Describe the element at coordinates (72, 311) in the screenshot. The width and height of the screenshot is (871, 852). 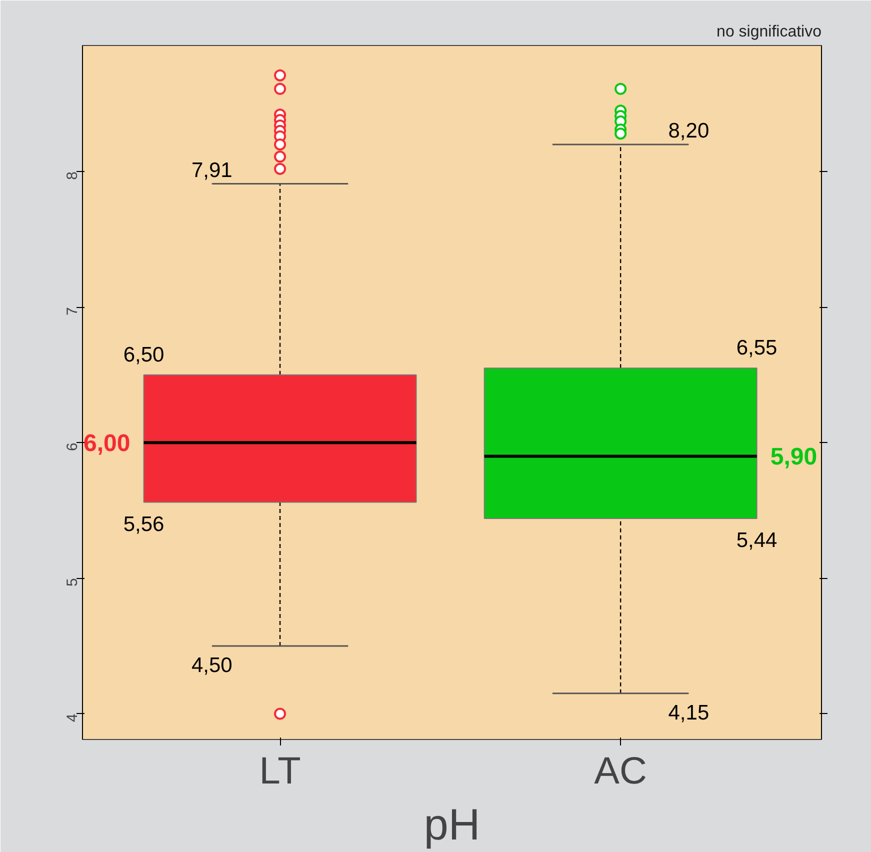
I see `y-tick-label: 7` at that location.